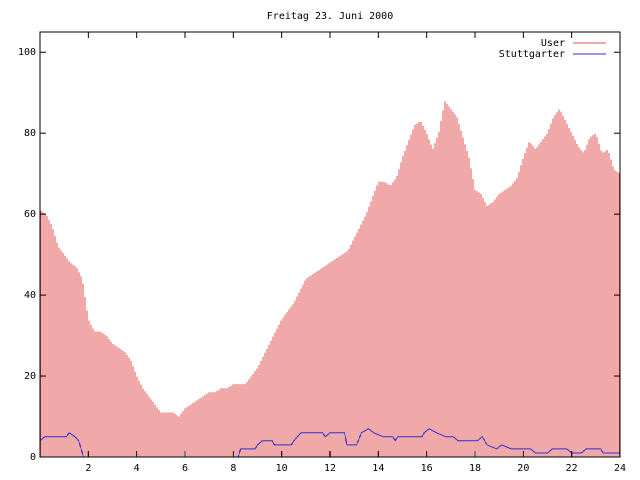 The height and width of the screenshot is (480, 640). What do you see at coordinates (572, 468) in the screenshot?
I see `x-tick-label: 22` at bounding box center [572, 468].